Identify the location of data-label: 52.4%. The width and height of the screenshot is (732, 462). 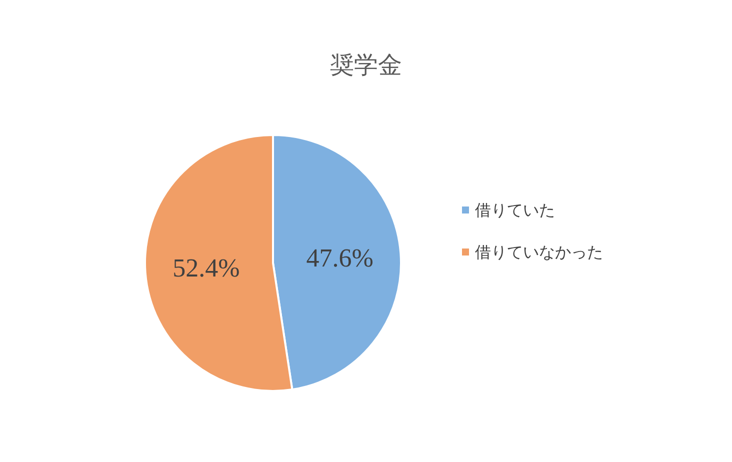
(206, 268).